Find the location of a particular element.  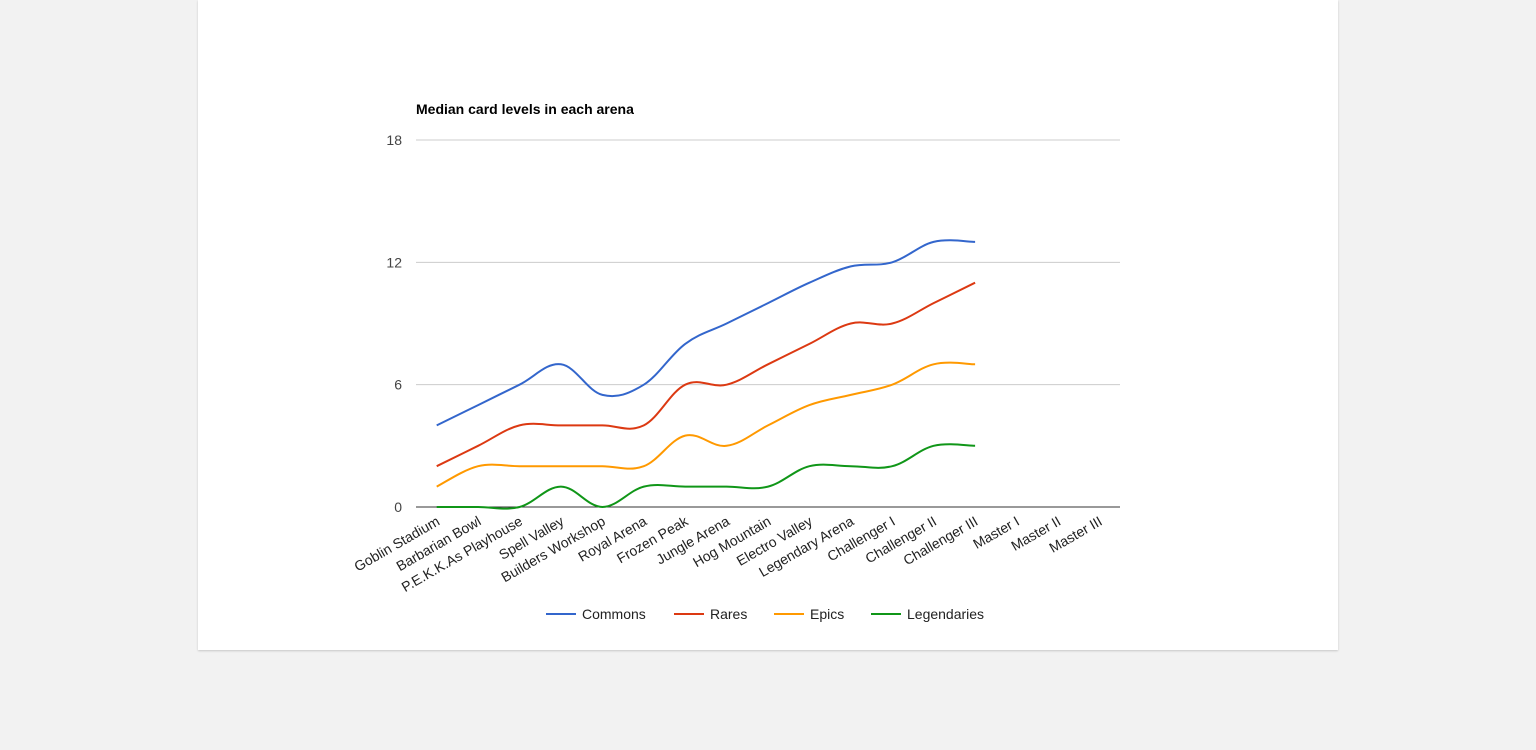

legend-item-commons: Commons is located at coordinates (596, 614).